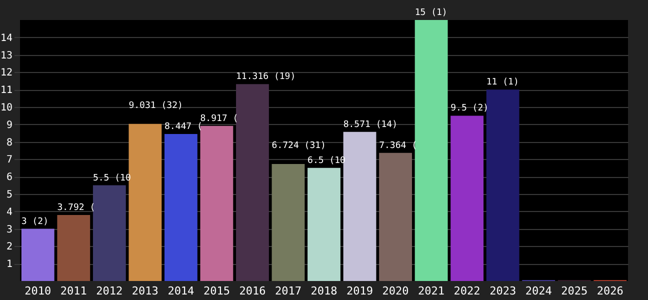 The image size is (648, 300). Describe the element at coordinates (538, 291) in the screenshot. I see `x-tick-label: 2024` at that location.